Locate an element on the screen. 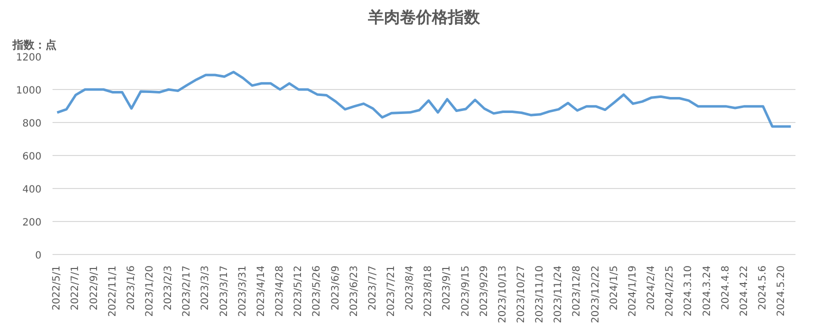 The height and width of the screenshot is (328, 831). x-tick-label: 2024/1/5 is located at coordinates (614, 287).